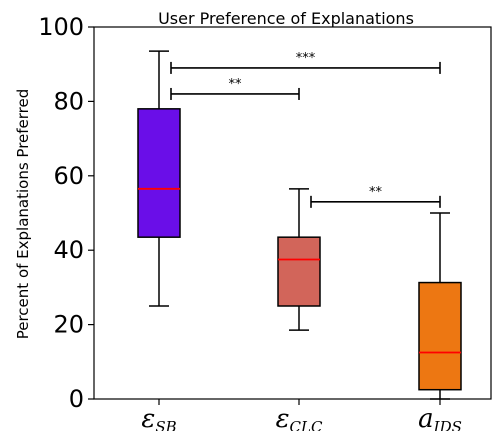  I want to click on y-tick-label: 100, so click(61, 27).